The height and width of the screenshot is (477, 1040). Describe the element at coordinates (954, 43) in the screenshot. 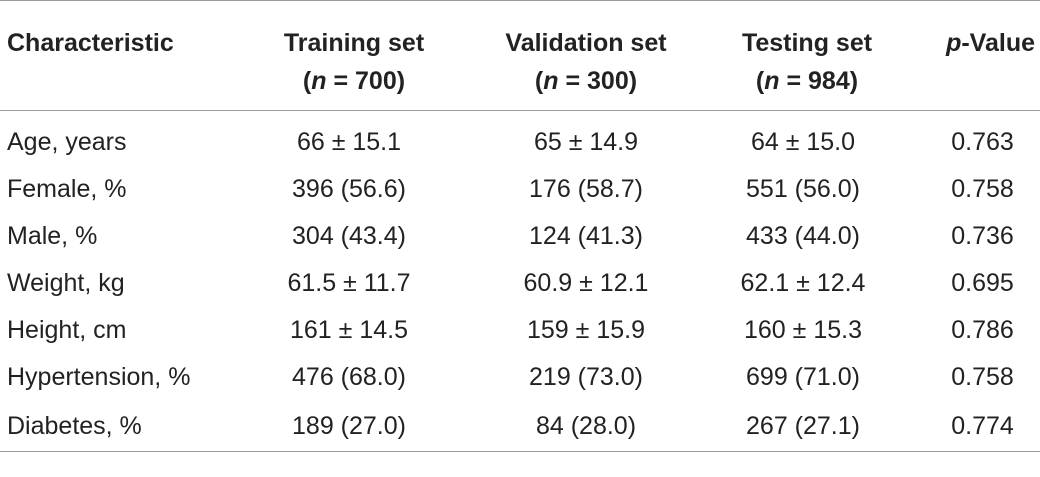

I see `header-p-symbol: p` at that location.